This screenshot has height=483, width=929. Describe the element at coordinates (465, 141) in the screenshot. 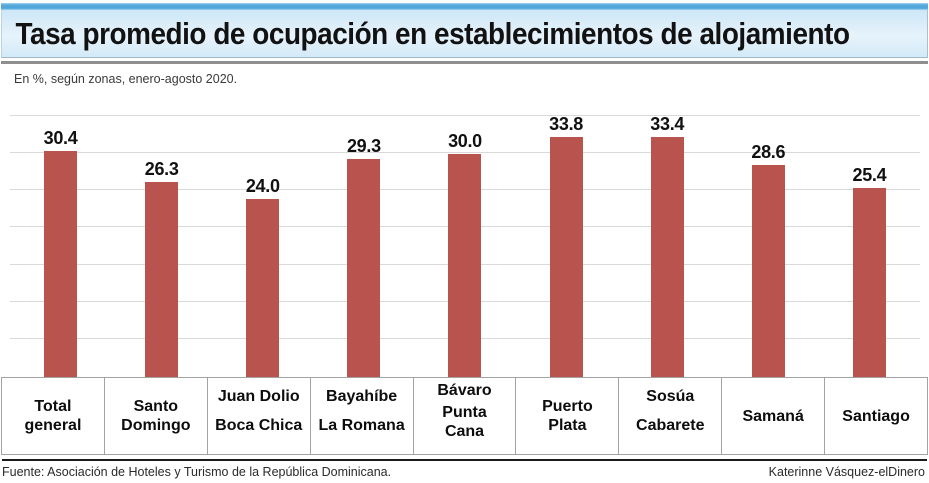

I see `bar-value-label: 30.0` at that location.